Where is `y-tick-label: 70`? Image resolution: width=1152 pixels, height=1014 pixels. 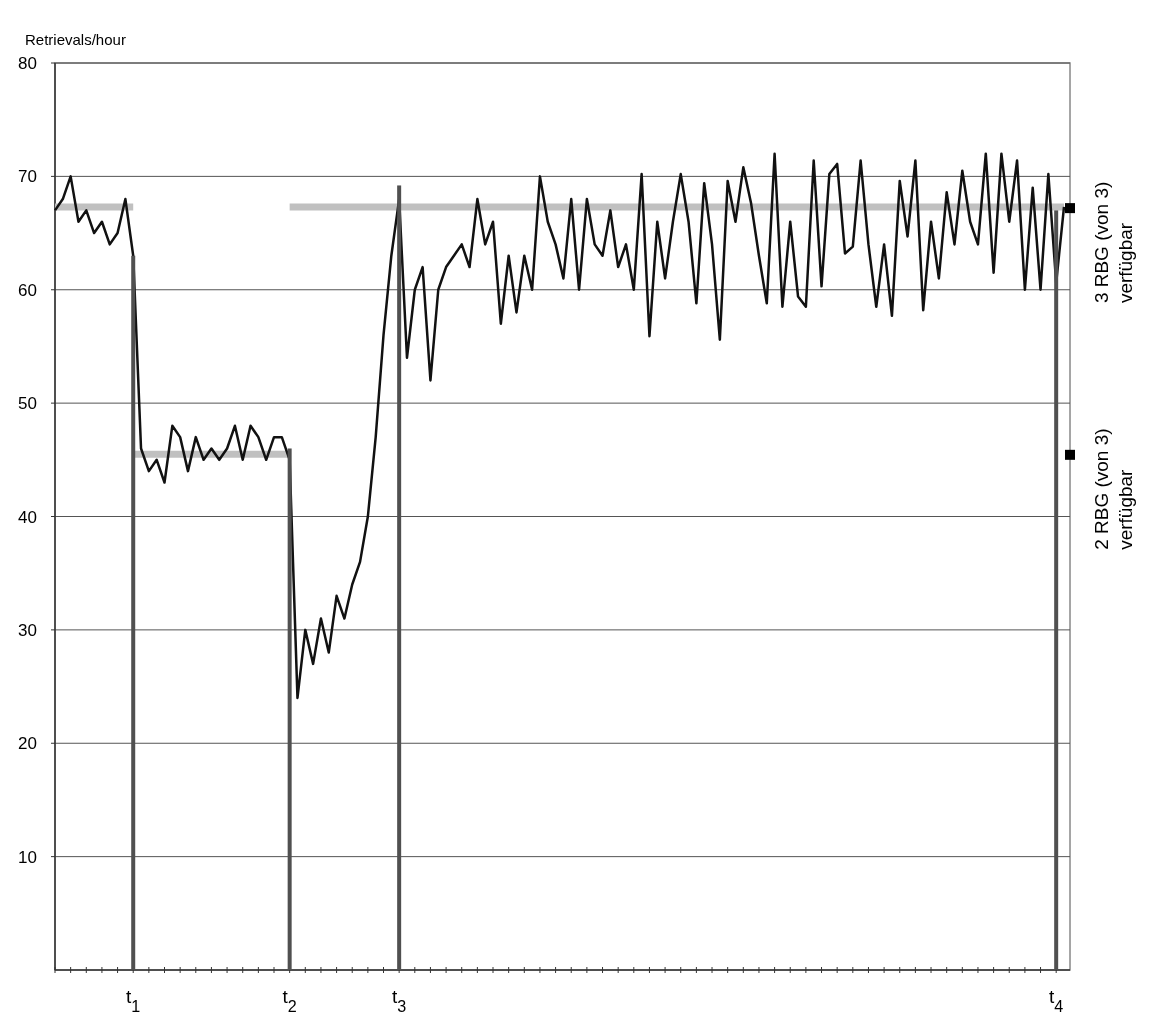
y-tick-label: 70 is located at coordinates (27, 177).